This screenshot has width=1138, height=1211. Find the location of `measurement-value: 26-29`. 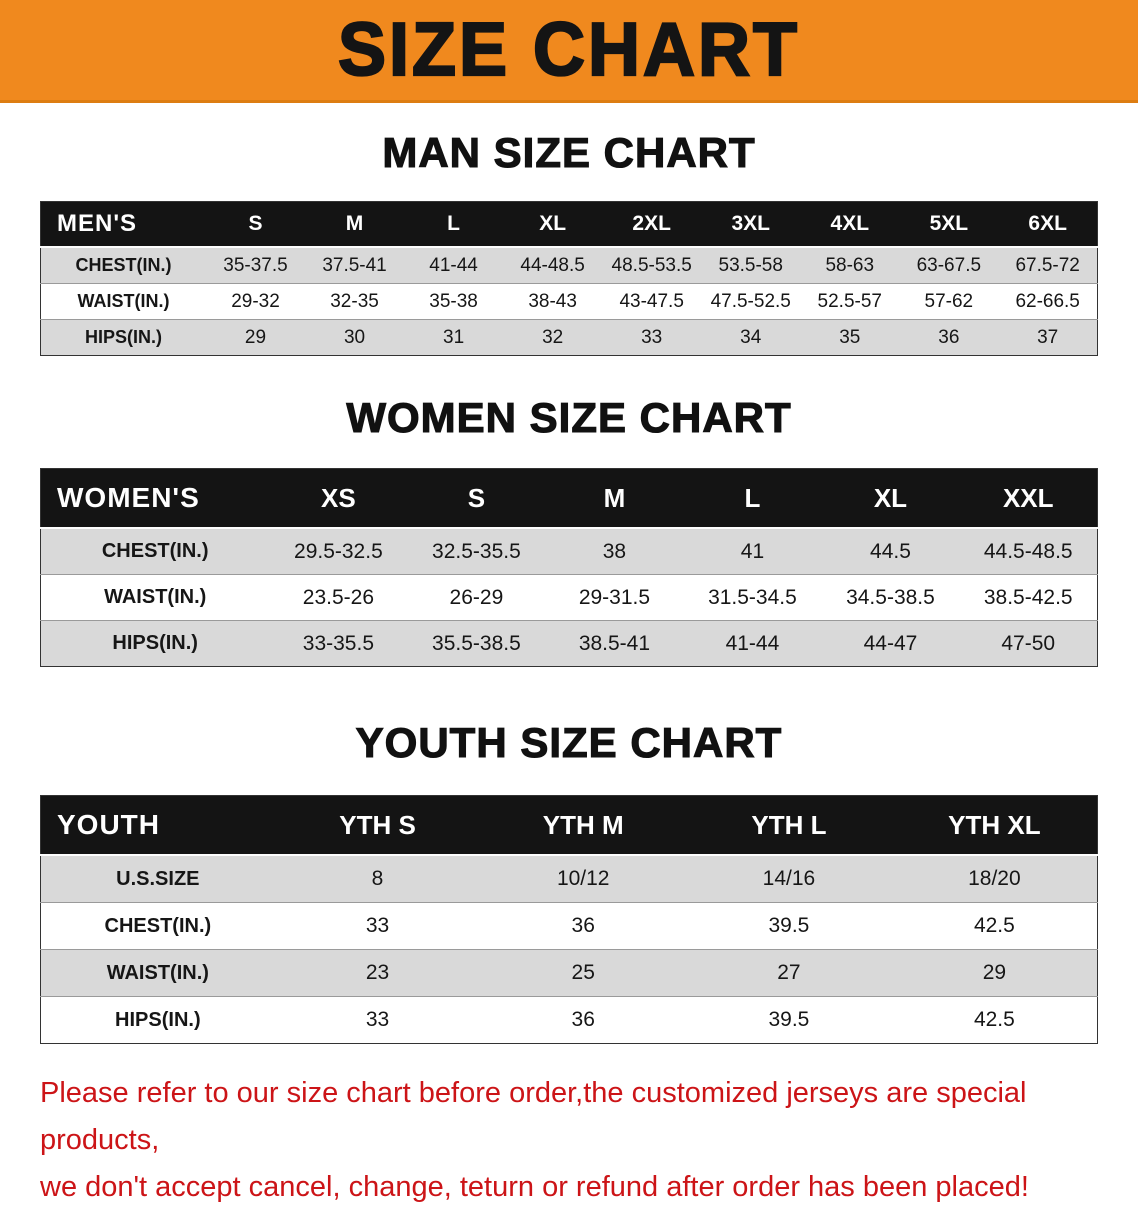

measurement-value: 26-29 is located at coordinates (476, 597).